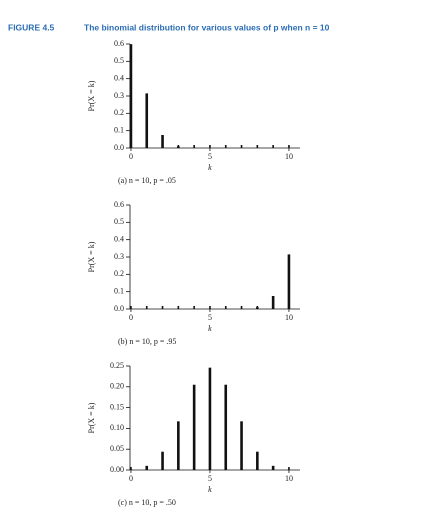  I want to click on y-tick-label: 0.00, so click(117, 469).